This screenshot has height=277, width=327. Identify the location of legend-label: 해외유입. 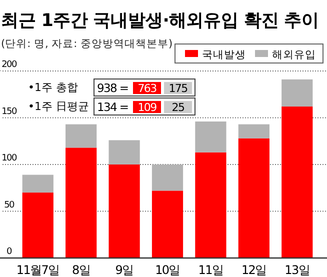
(294, 55).